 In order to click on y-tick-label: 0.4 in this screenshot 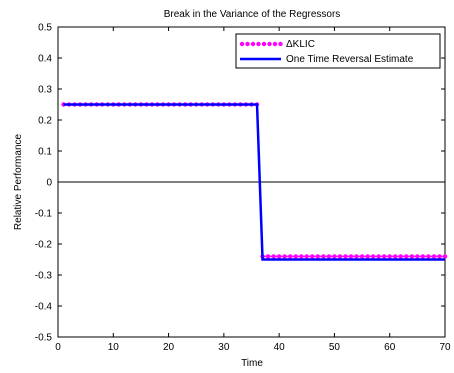, I will do `click(45, 59)`.